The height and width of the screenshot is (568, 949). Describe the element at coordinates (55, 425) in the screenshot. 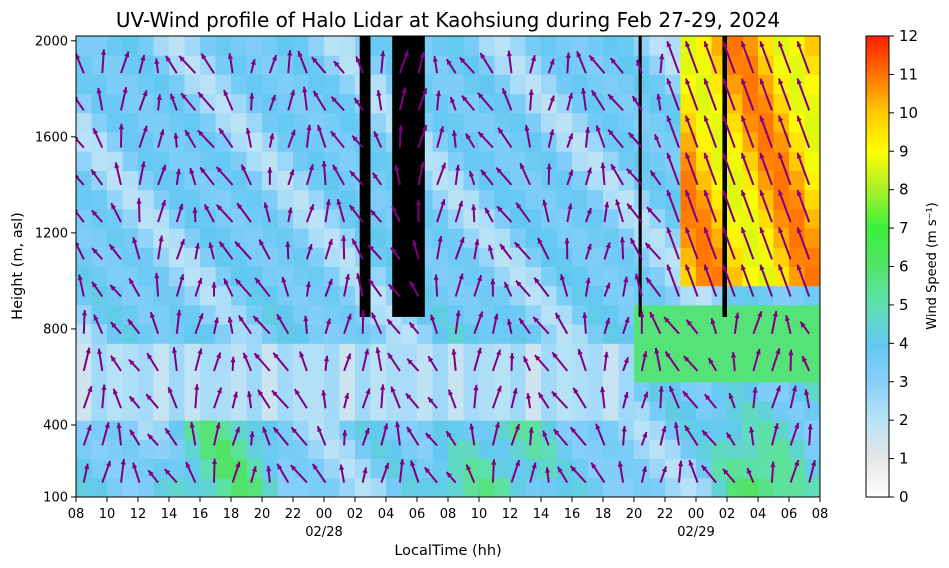

I see `y-tick-label: 400` at that location.